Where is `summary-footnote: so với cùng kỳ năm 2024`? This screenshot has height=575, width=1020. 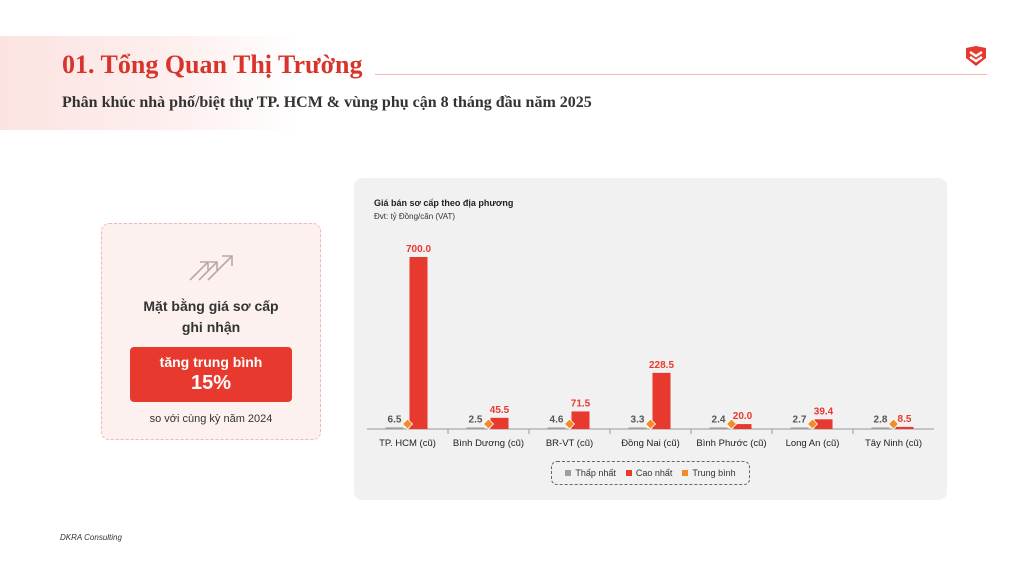
summary-footnote: so với cùng kỳ năm 2024 is located at coordinates (211, 419).